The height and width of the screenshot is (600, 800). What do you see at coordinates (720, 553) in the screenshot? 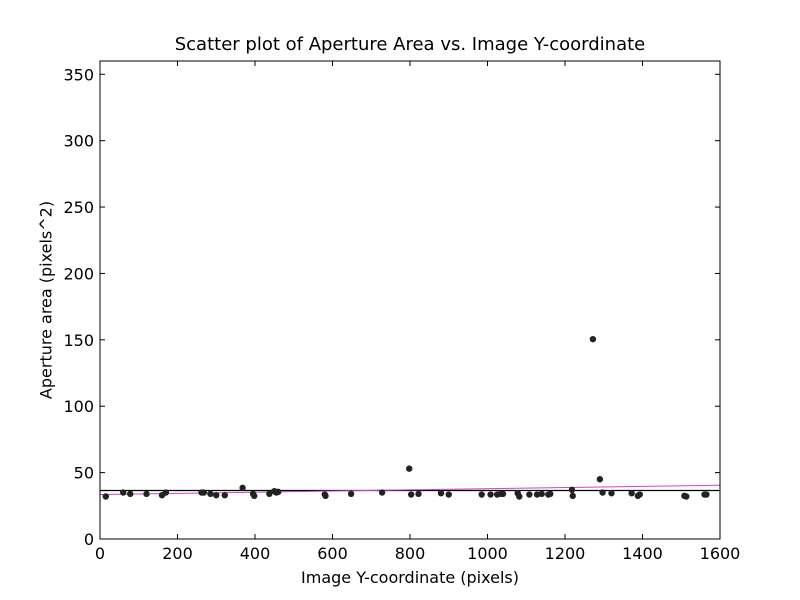
I see `x-tick-label: 1600` at bounding box center [720, 553].